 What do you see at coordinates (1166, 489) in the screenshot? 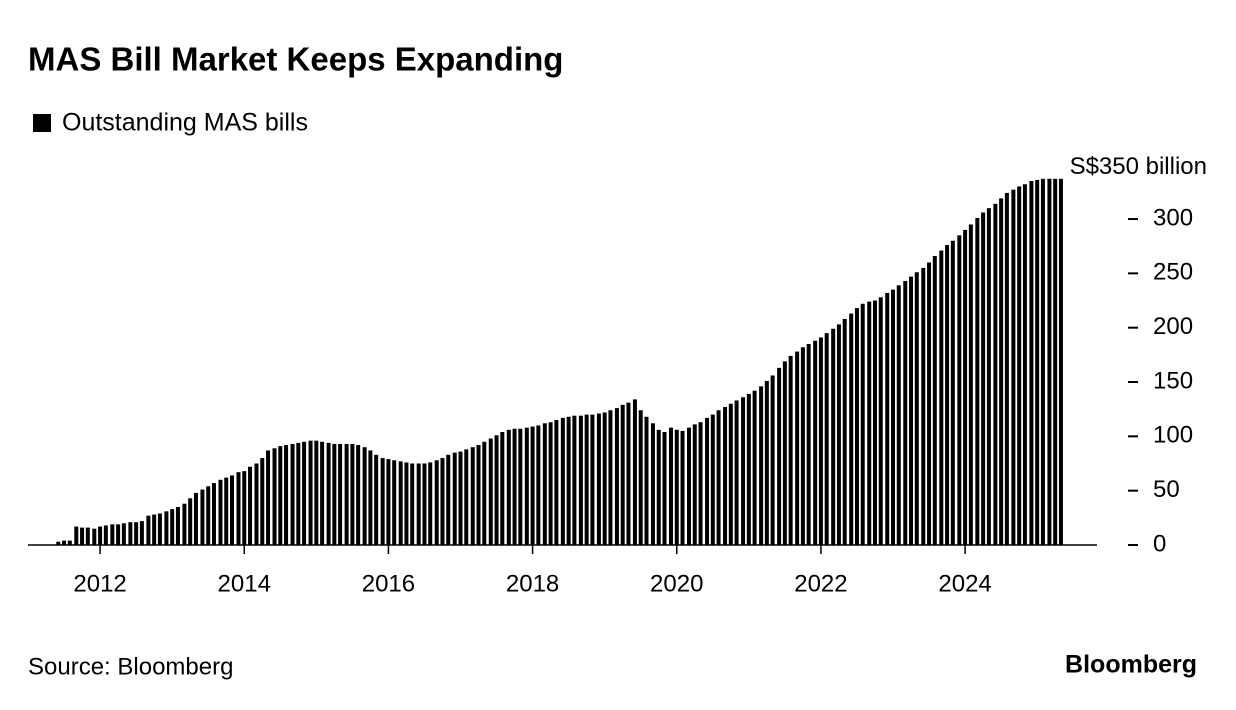
I see `y-tick-label: 50` at bounding box center [1166, 489].